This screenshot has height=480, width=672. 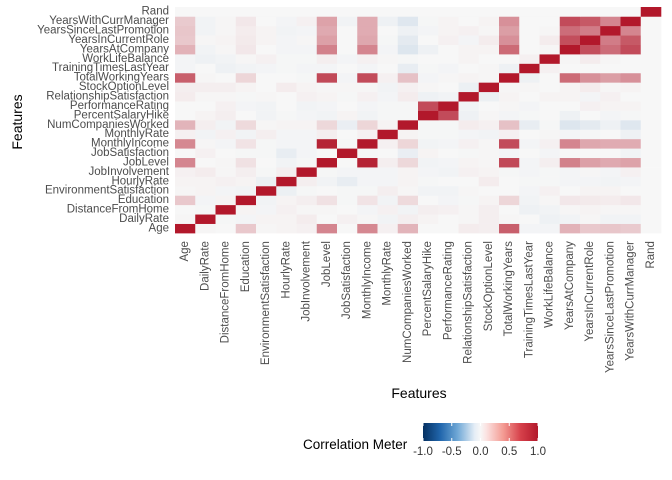 What do you see at coordinates (550, 181) in the screenshot?
I see `heatmap-cell-HourlyRate-WorkLifeBalance` at bounding box center [550, 181].